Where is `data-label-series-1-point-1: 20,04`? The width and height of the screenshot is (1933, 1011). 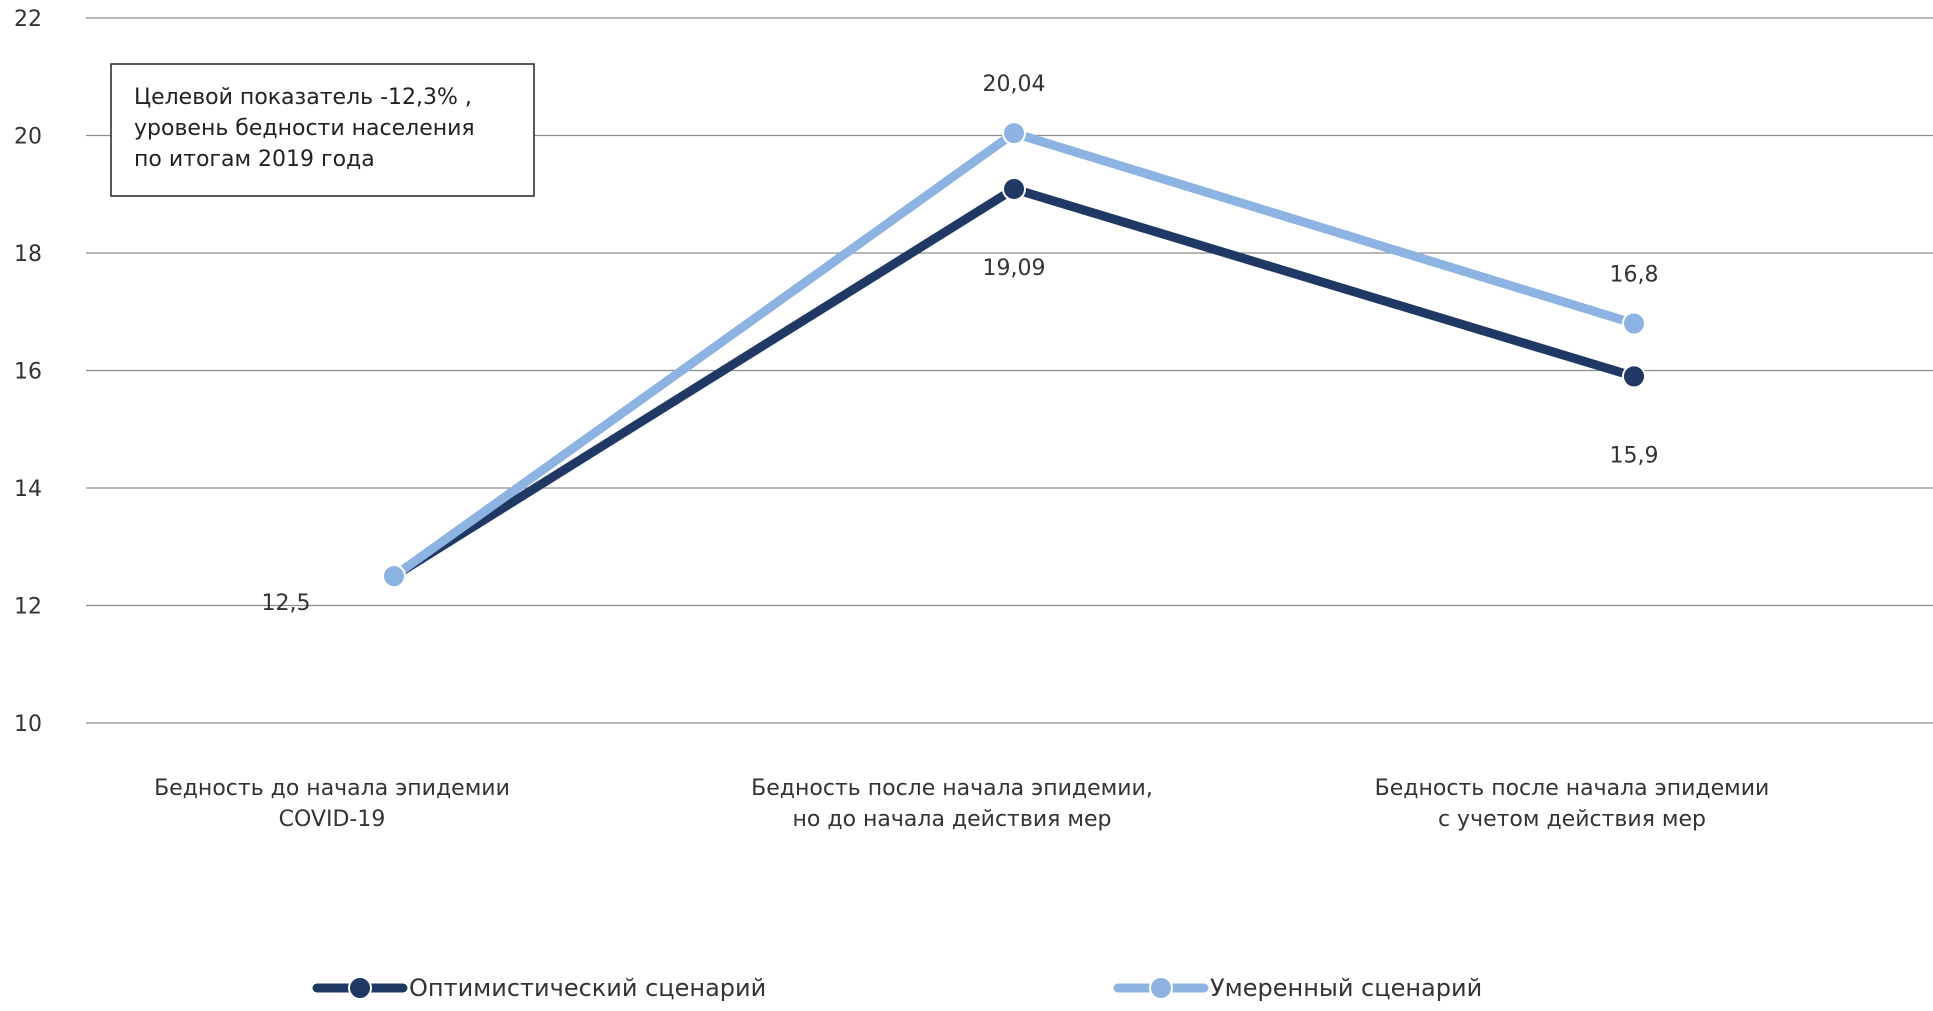
data-label-series-1-point-1: 20,04 is located at coordinates (1014, 84).